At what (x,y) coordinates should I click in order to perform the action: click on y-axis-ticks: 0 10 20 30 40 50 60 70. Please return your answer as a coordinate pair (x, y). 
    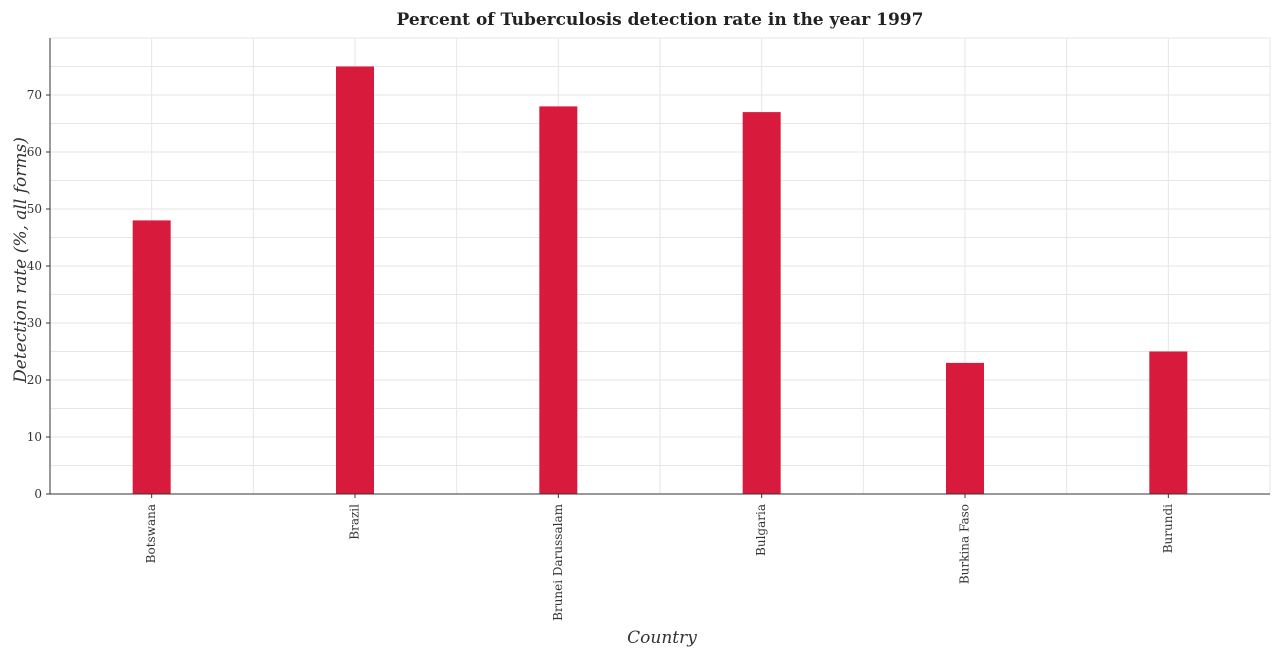
    Looking at the image, I should click on (38, 294).